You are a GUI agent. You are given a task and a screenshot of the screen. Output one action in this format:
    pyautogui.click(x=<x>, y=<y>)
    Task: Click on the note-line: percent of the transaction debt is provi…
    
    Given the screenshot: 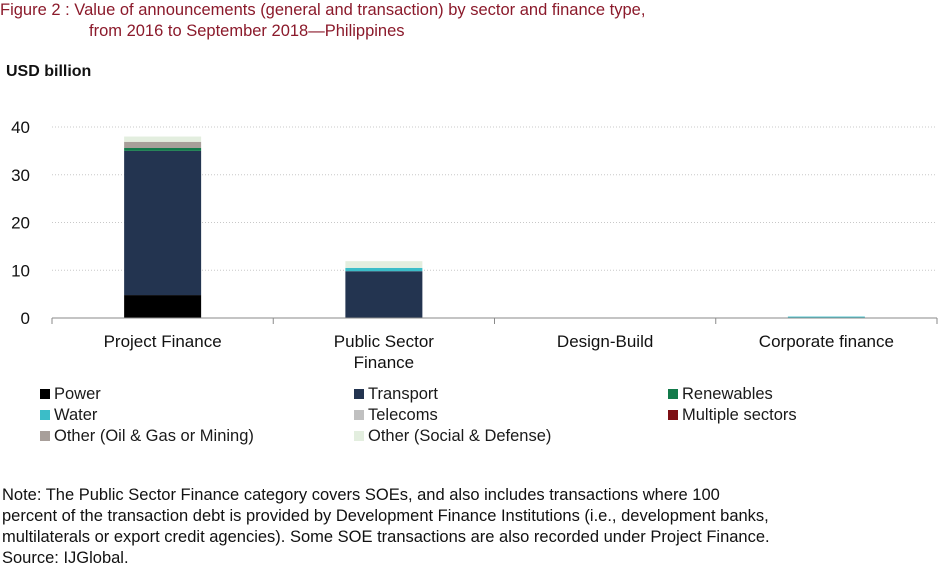 What is the action you would take?
    pyautogui.click(x=385, y=516)
    